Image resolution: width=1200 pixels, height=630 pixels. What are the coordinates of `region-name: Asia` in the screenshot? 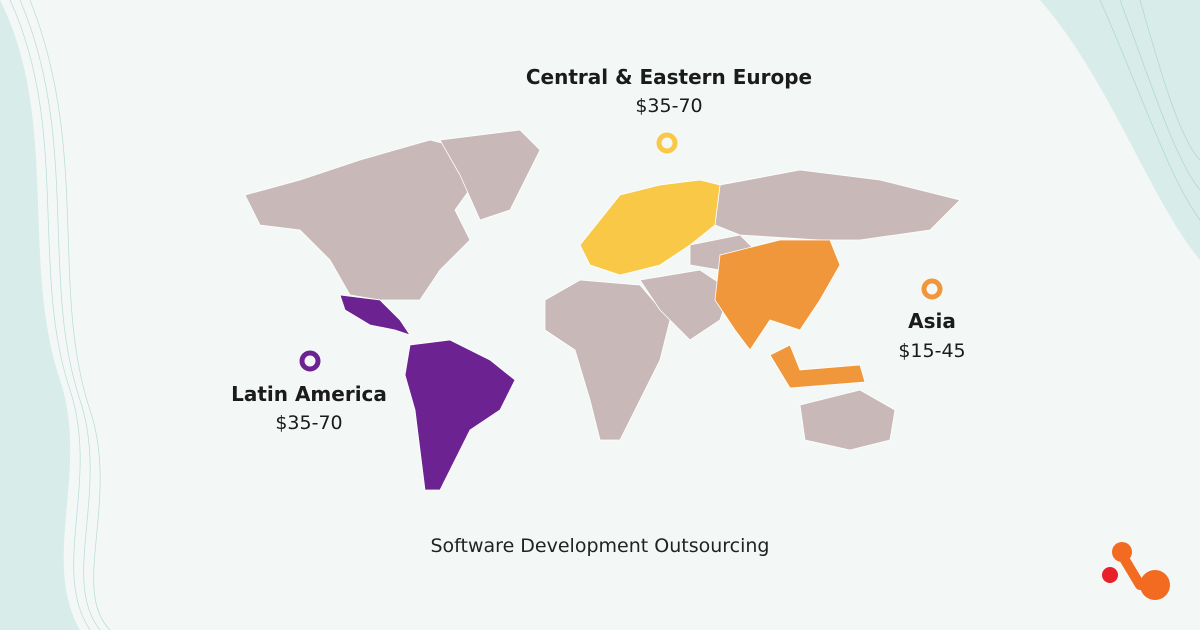 It's located at (932, 321).